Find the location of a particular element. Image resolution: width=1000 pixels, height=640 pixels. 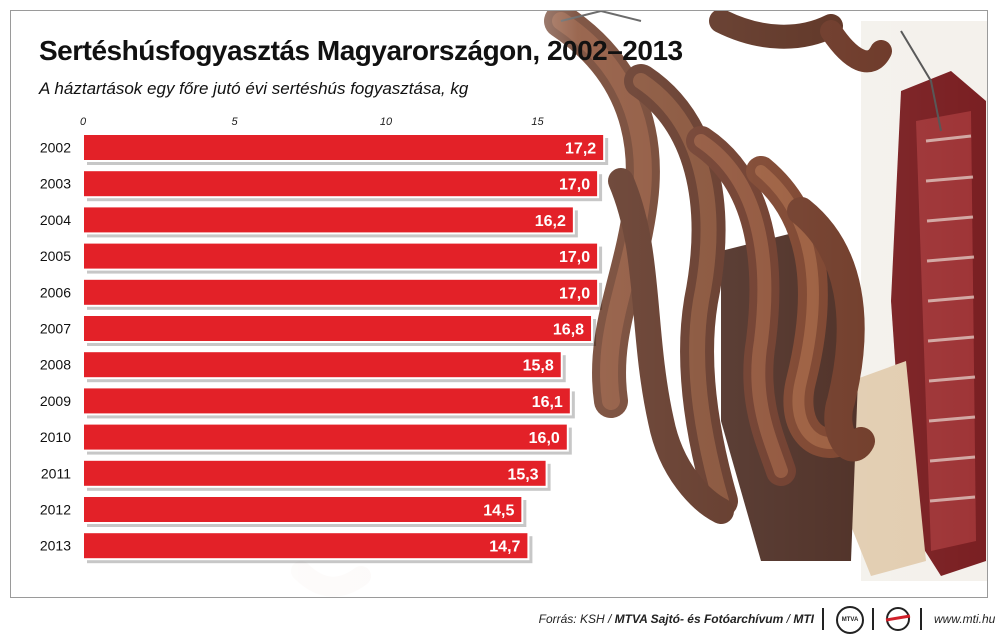

x-tick-label: 15 is located at coordinates (537, 122).